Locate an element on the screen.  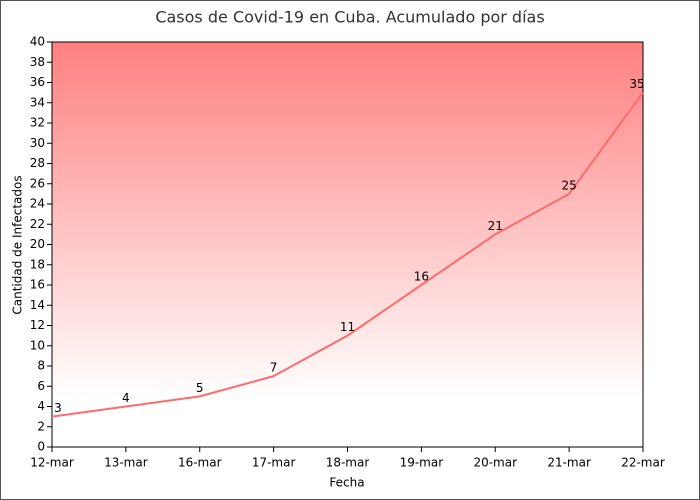
x-tick-label: 19-mar is located at coordinates (422, 463).